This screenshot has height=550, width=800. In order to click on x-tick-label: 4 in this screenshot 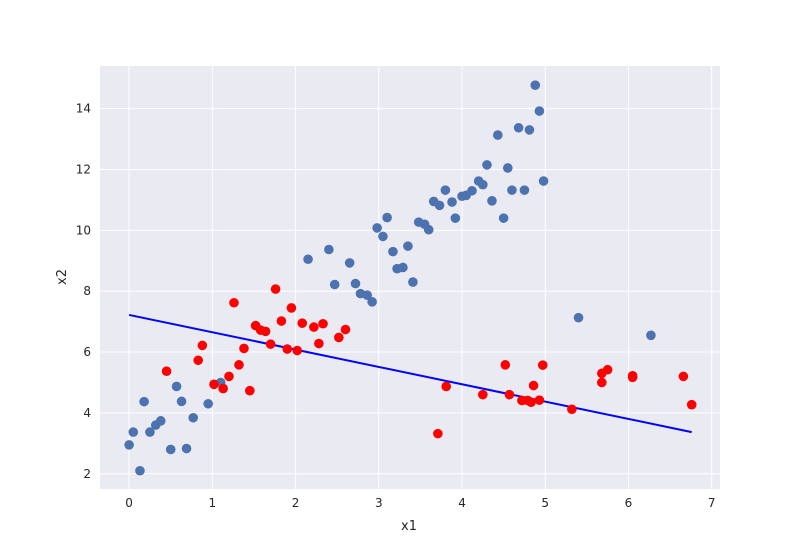, I will do `click(462, 503)`.